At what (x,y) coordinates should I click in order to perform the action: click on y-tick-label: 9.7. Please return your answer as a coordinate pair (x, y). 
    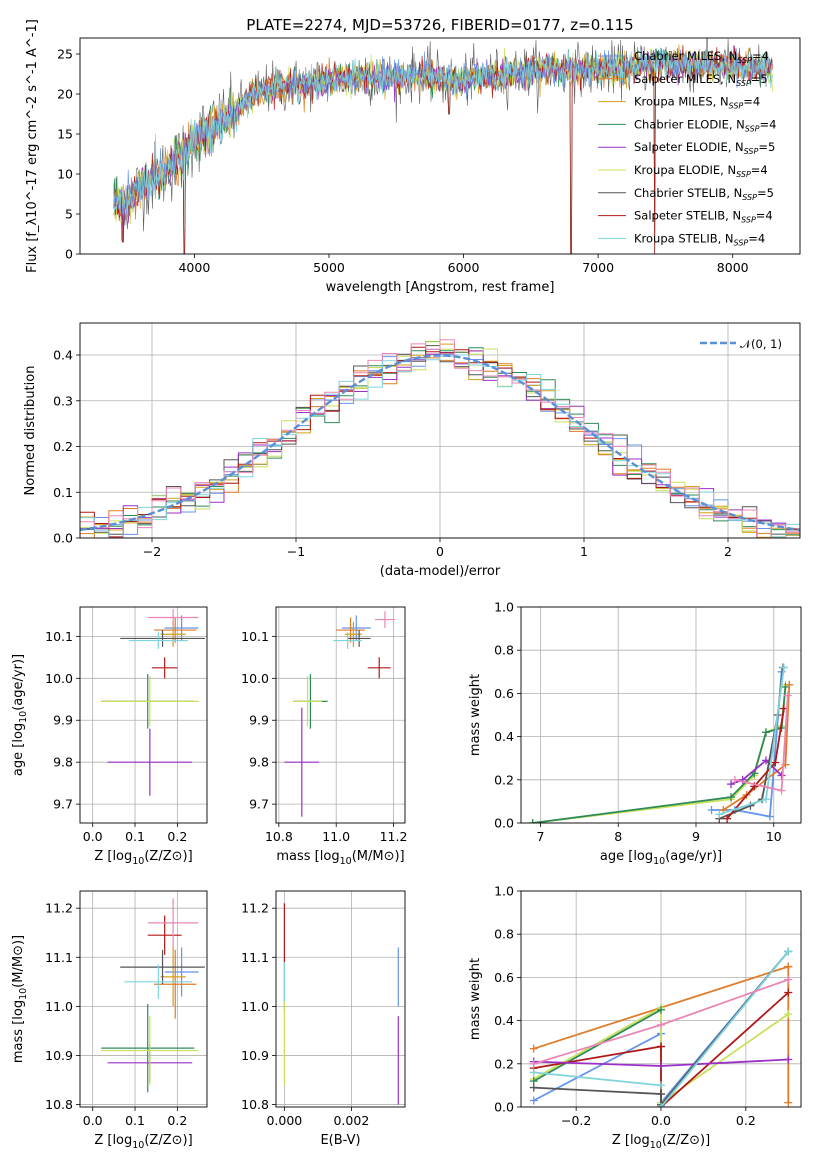
    Looking at the image, I should click on (259, 804).